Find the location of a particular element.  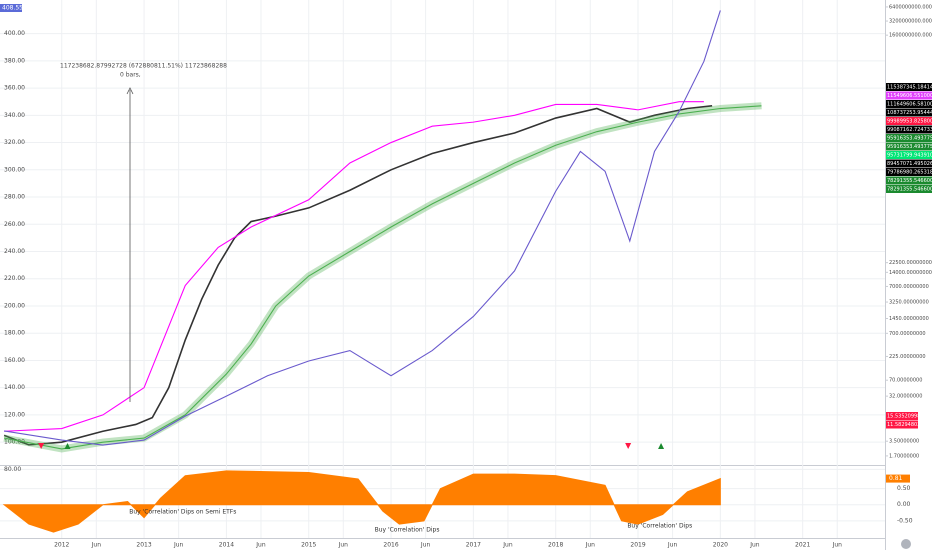

y-tick-label: 360.00 is located at coordinates (14, 88).